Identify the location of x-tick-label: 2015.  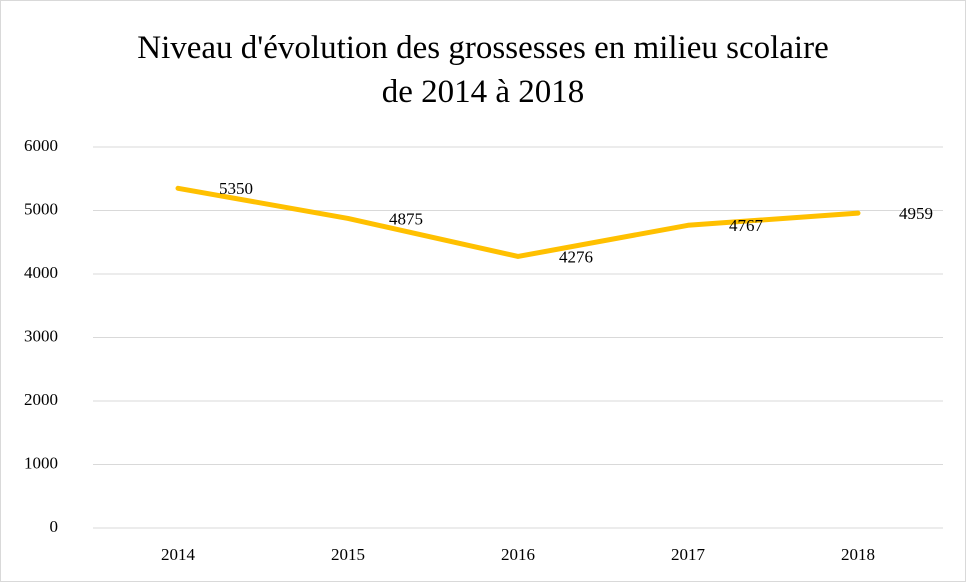
(348, 554).